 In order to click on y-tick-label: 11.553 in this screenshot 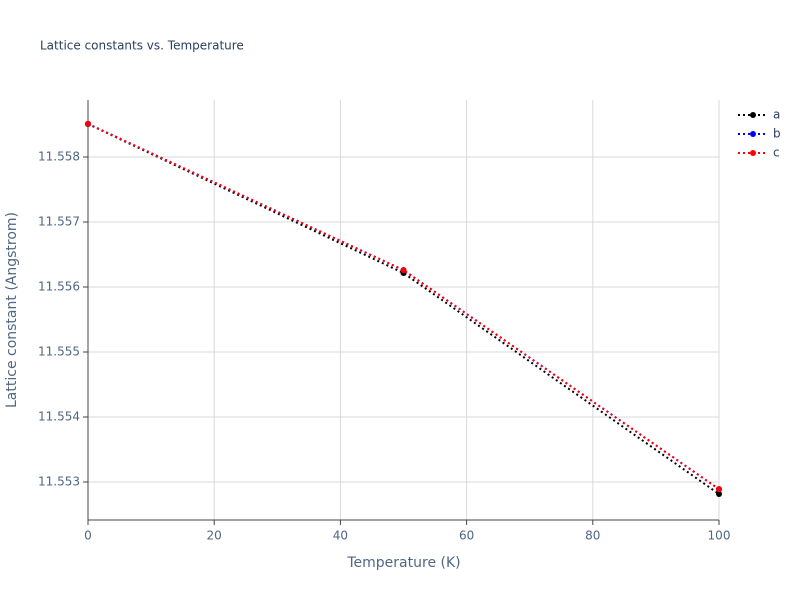, I will do `click(59, 481)`.